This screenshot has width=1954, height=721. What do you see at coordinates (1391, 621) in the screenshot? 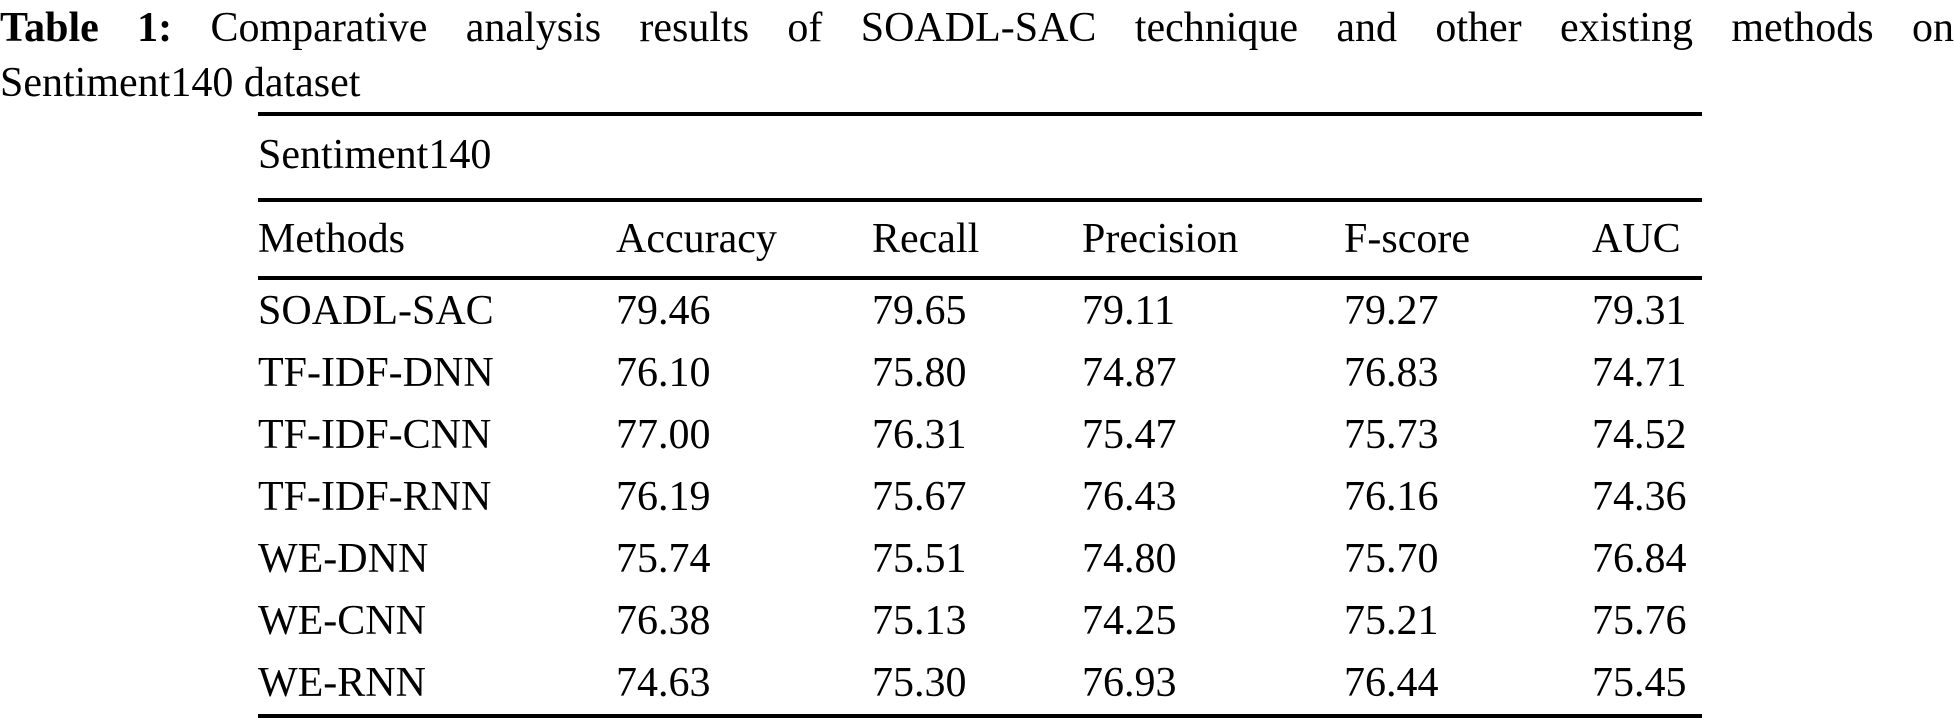
I see `value-cell: 75.21` at bounding box center [1391, 621].